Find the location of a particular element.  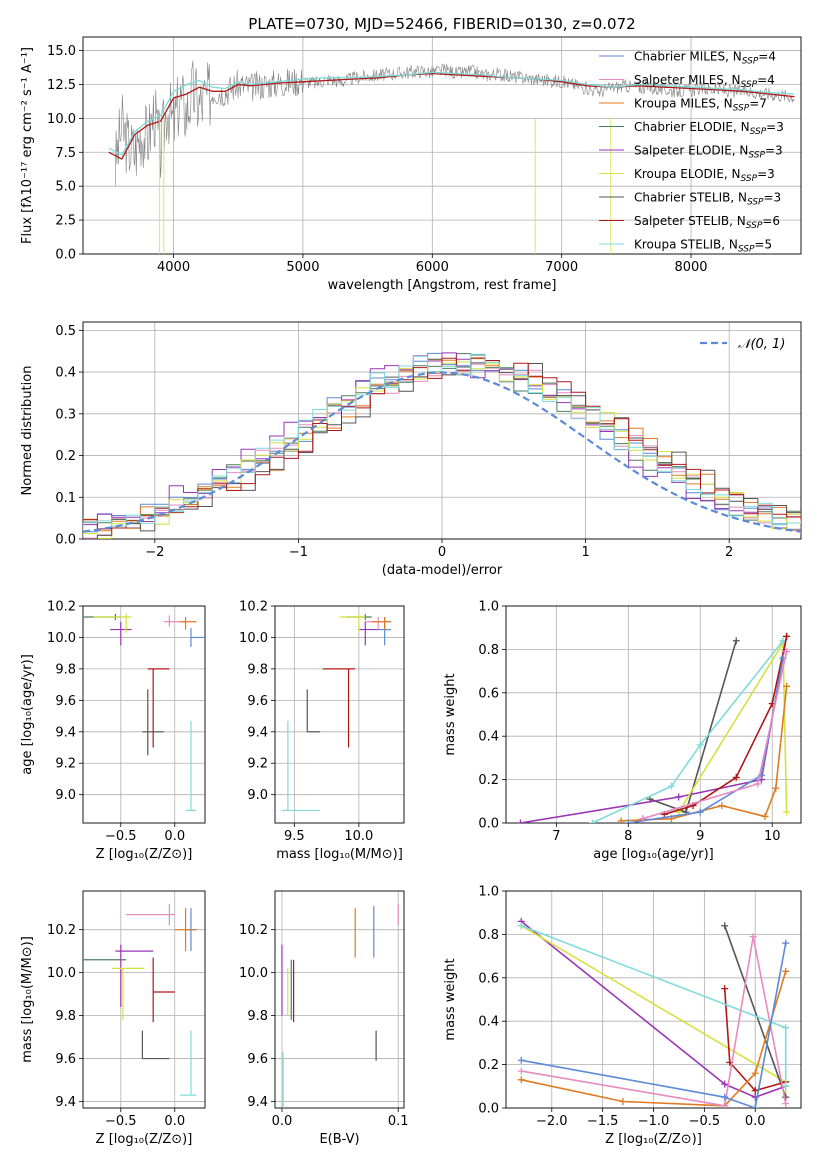

y-axis-label: mass weight is located at coordinates (450, 714).